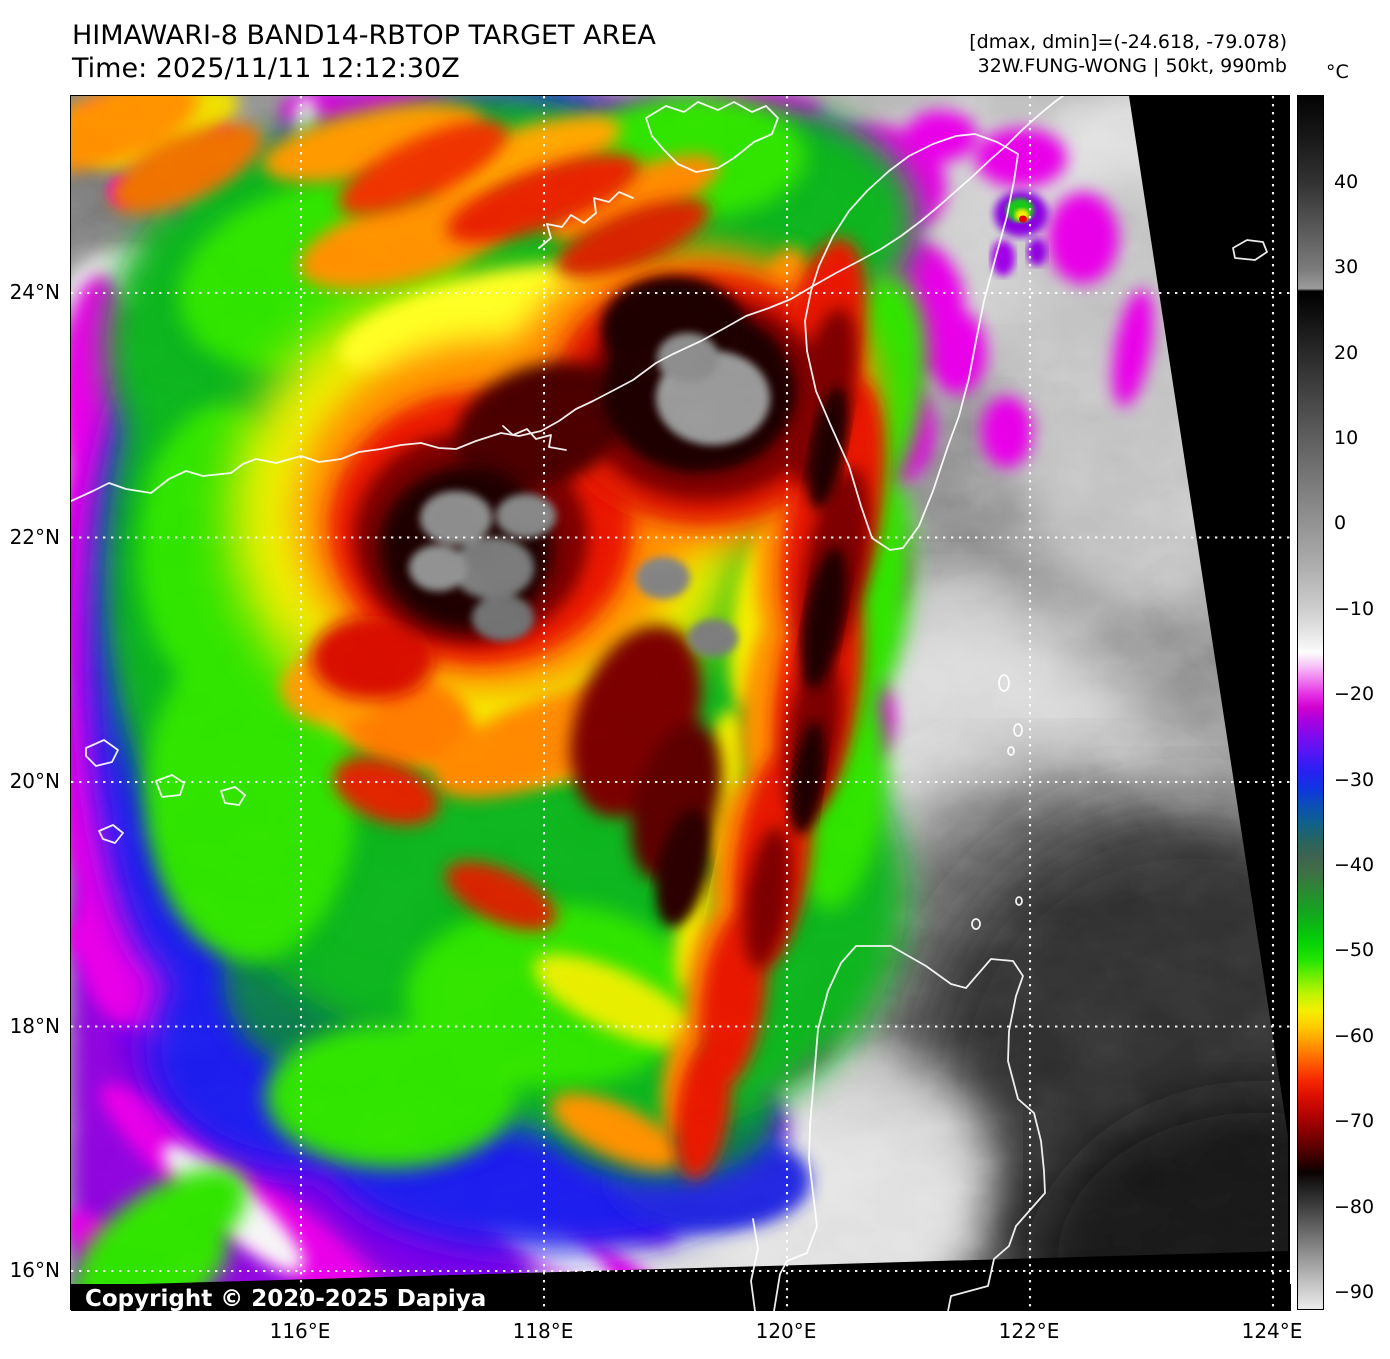  What do you see at coordinates (586, 220) in the screenshot?
I see `fujian-bays` at bounding box center [586, 220].